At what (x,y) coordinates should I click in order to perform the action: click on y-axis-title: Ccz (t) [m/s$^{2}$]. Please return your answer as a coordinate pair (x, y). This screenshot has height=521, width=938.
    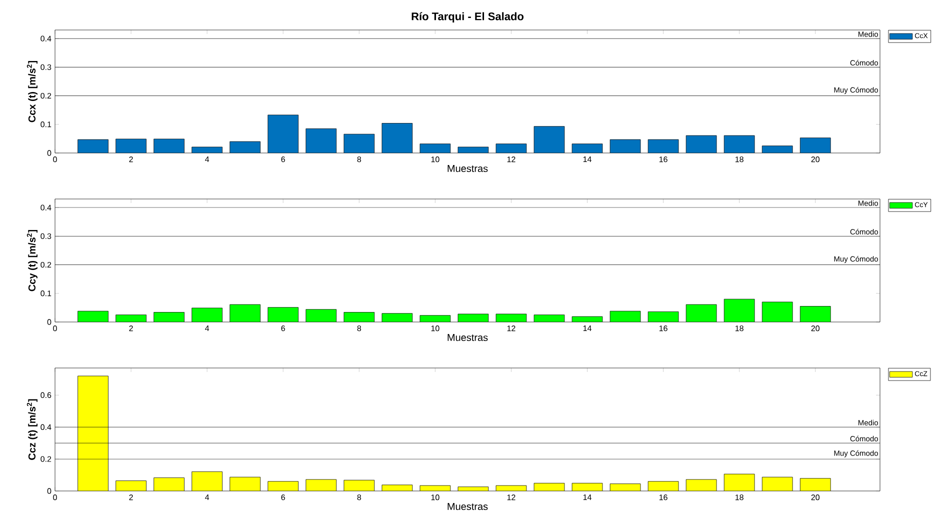
    Looking at the image, I should click on (32, 429).